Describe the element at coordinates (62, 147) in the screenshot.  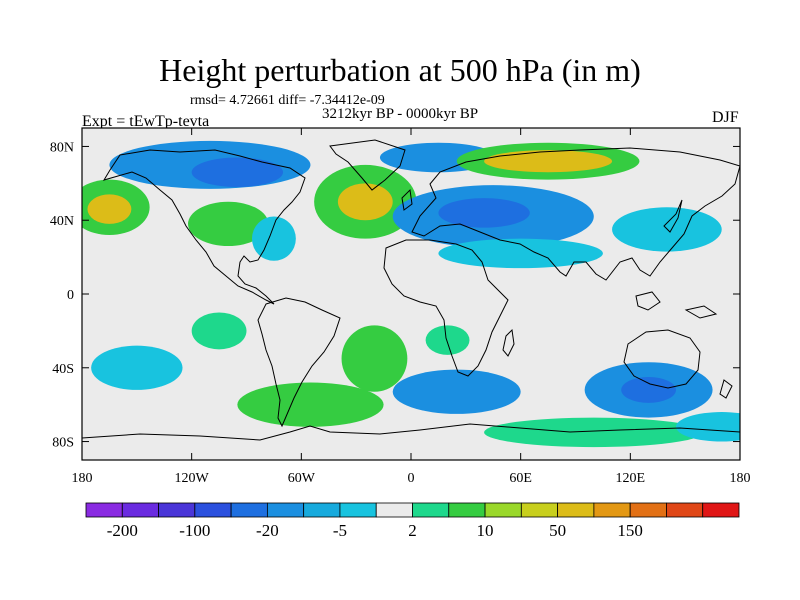
I see `y-tick-label: 80N` at that location.